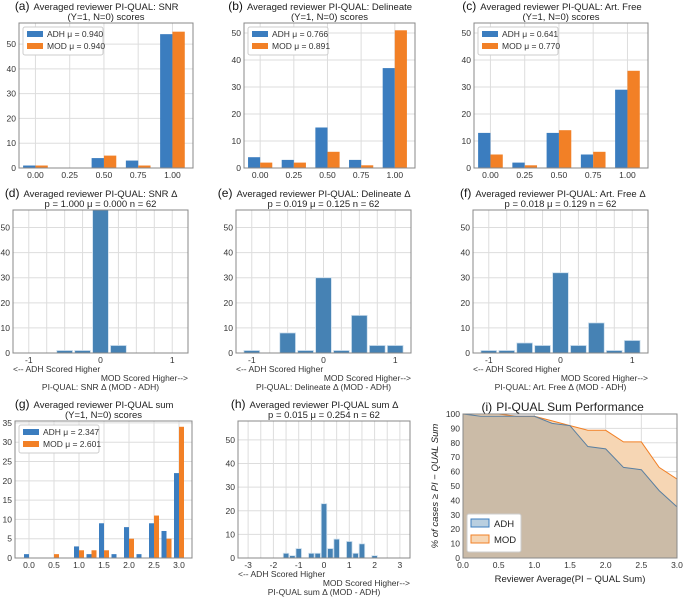  Describe the element at coordinates (22, 404) in the screenshot. I see `panel-label: (g)` at that location.